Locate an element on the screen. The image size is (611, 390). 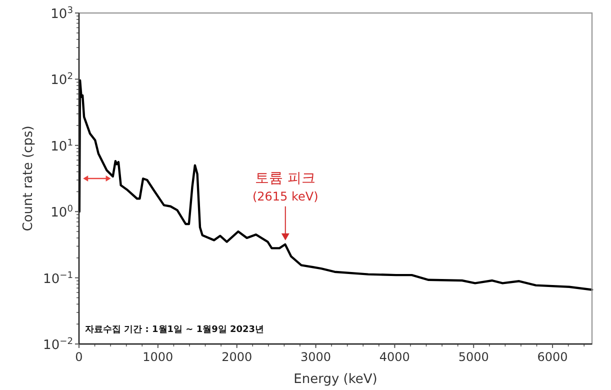
y-tick-label: 10$^{3}$ is located at coordinates (62, 14).